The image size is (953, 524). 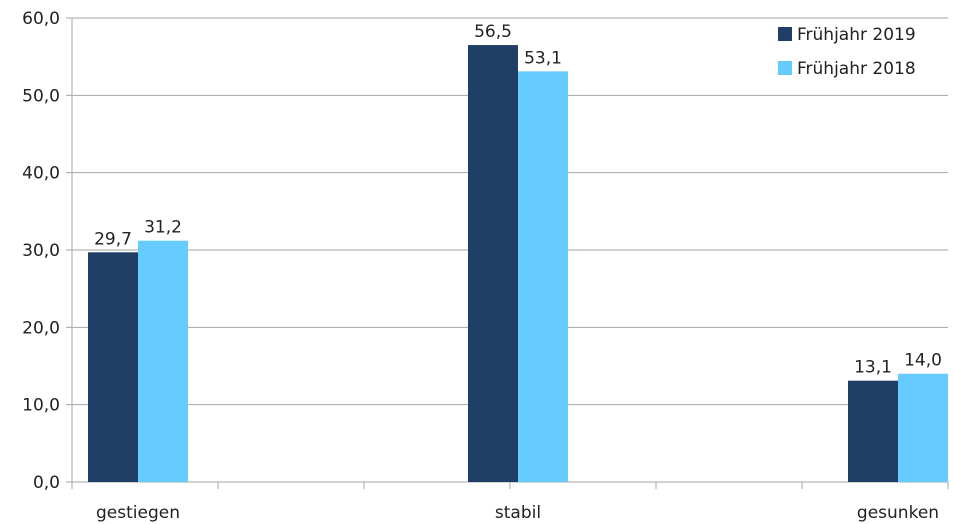 I want to click on y-tick-label: 10,0, so click(x=41, y=406).